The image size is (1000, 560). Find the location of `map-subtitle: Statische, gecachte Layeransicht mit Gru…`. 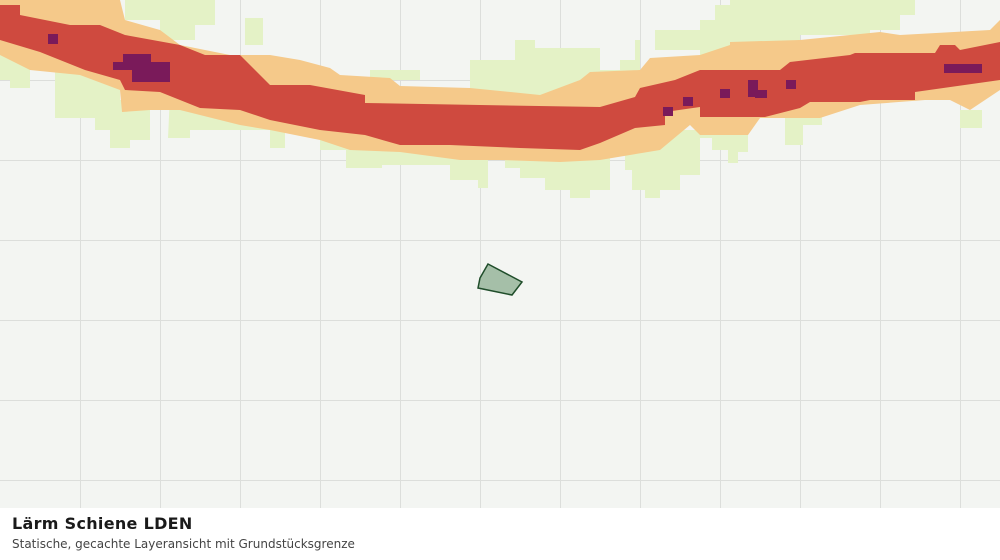

map-subtitle: Statische, gecachte Layeransicht mit Gru… is located at coordinates (183, 544).